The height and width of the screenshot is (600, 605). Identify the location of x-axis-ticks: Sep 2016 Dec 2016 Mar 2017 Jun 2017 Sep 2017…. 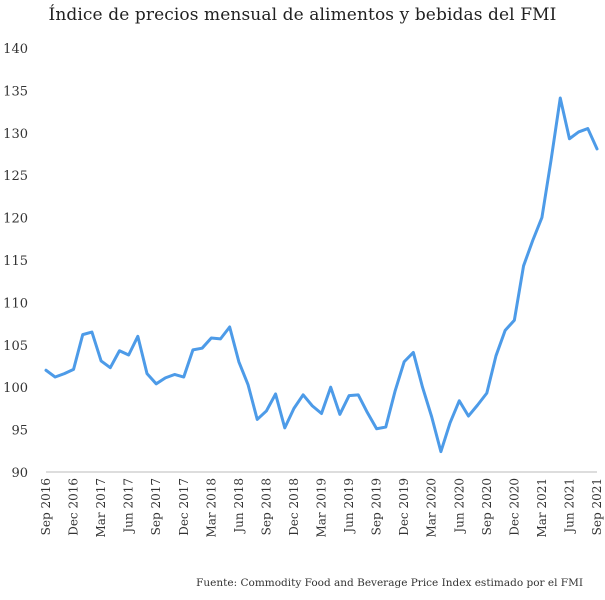
(321, 508).